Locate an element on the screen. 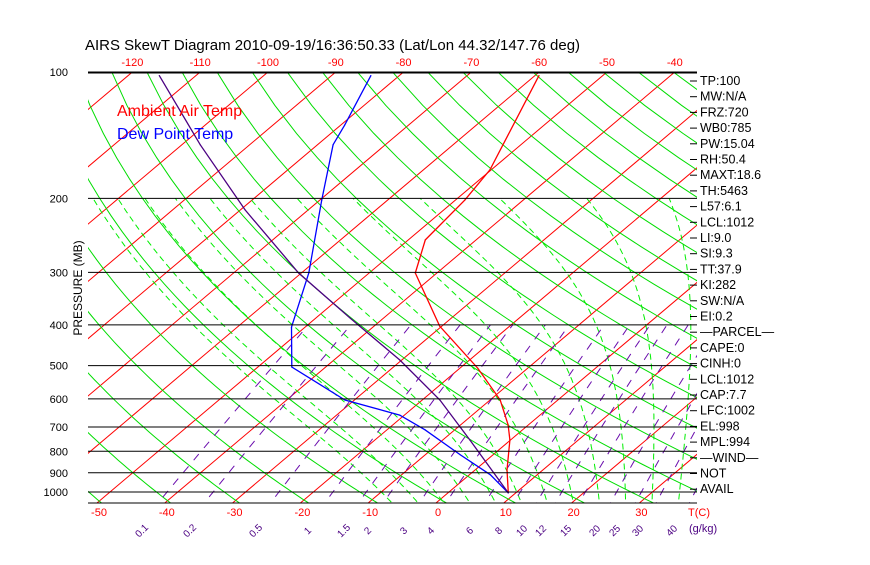  bottom-temp-tick-label: -20 is located at coordinates (302, 513).